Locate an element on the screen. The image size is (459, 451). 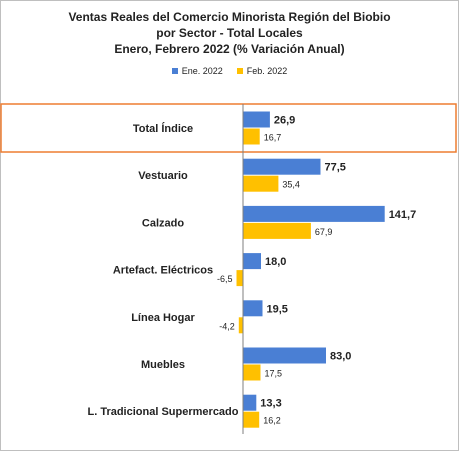
data-label-feb-total-indice: 16,7 is located at coordinates (273, 138).